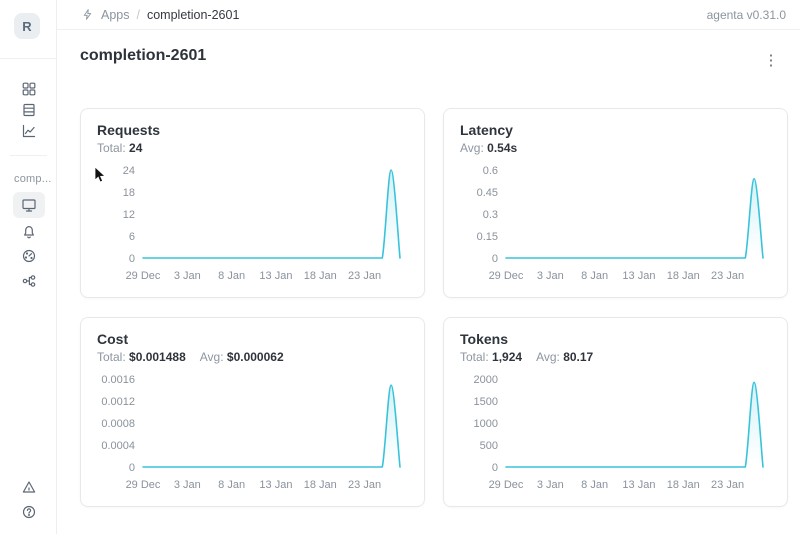 This screenshot has width=800, height=534. Describe the element at coordinates (118, 402) in the screenshot. I see `svg-text: 0.0012` at that location.